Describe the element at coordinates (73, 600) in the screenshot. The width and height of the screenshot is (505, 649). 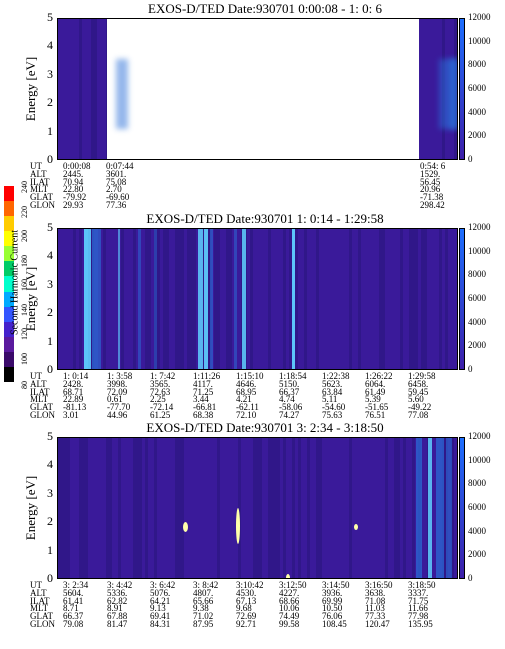
I see `orbit-table-cell: 61.41` at that location.